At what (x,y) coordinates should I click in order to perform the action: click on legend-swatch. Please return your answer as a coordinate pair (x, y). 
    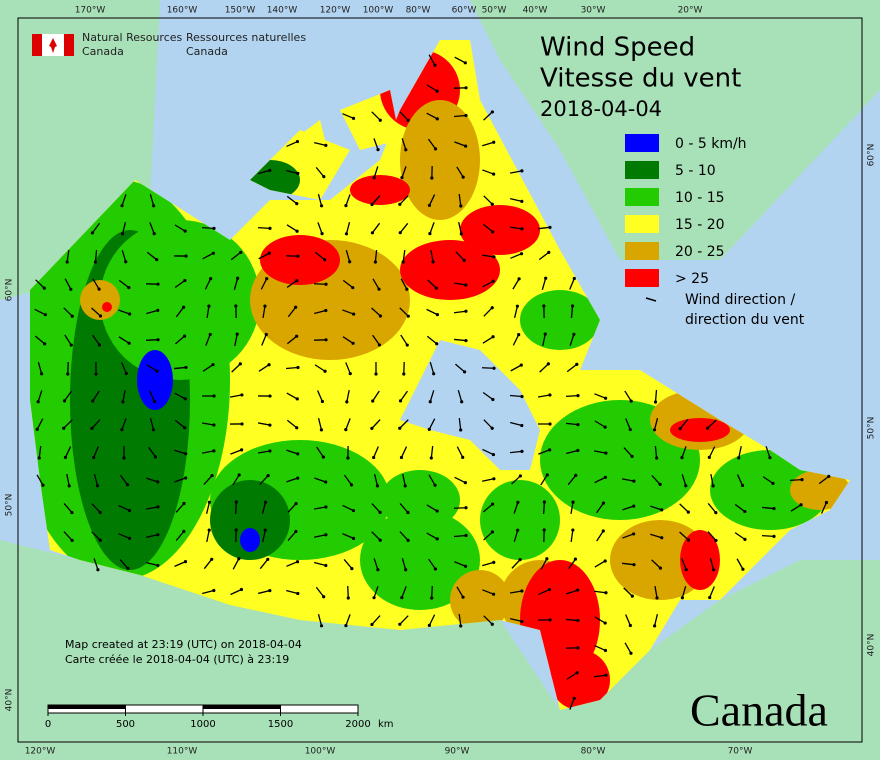
    Looking at the image, I should click on (642, 278).